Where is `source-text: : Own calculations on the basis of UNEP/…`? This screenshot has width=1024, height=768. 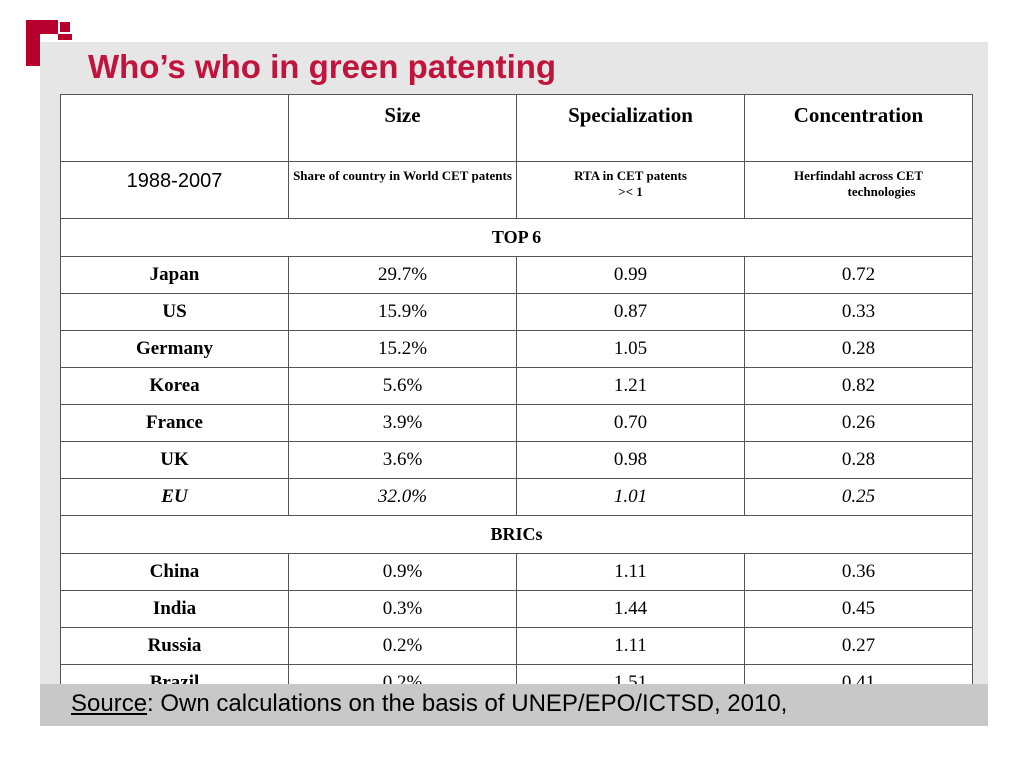
source-text: : Own calculations on the basis of UNEP/… is located at coordinates (467, 703).